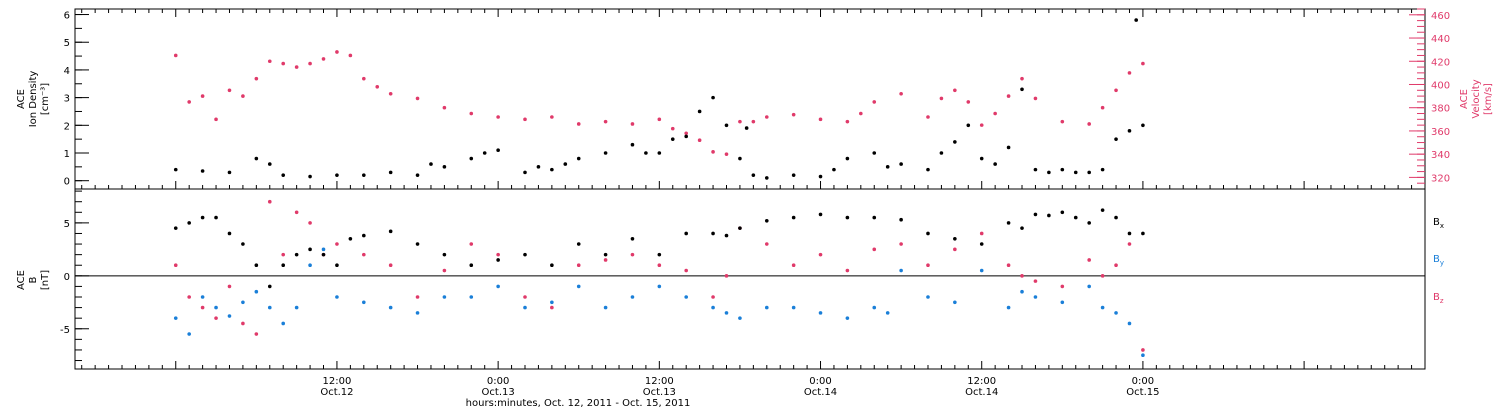  Describe the element at coordinates (67, 277) in the screenshot. I see `bottom-y-tick-label: 0` at that location.